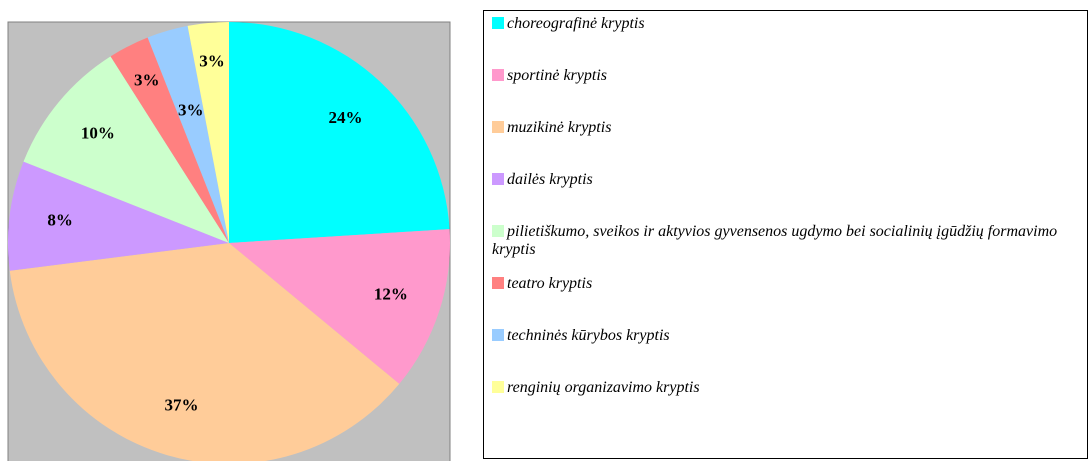  What do you see at coordinates (576, 23) in the screenshot?
I see `legend-label: choreografinė kryptis` at bounding box center [576, 23].